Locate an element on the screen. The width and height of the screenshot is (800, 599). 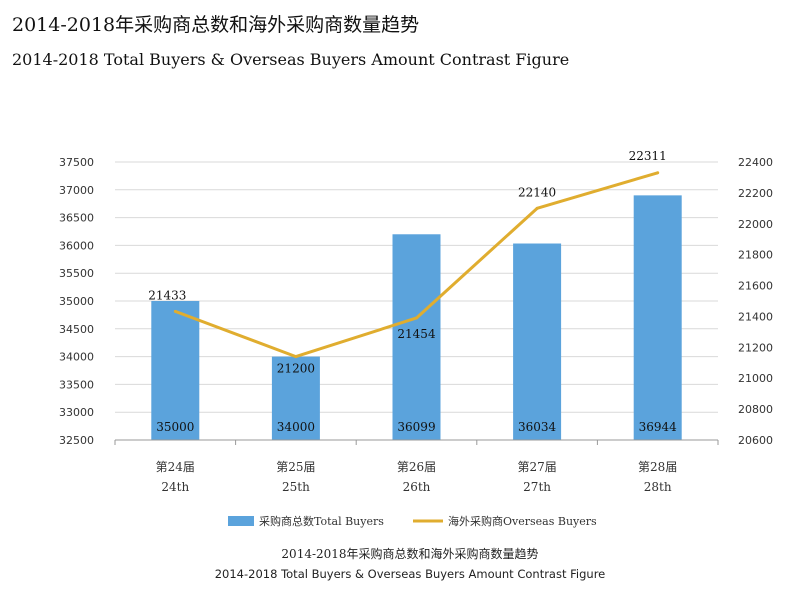
category-label-cn: 第28届 is located at coordinates (657, 467).